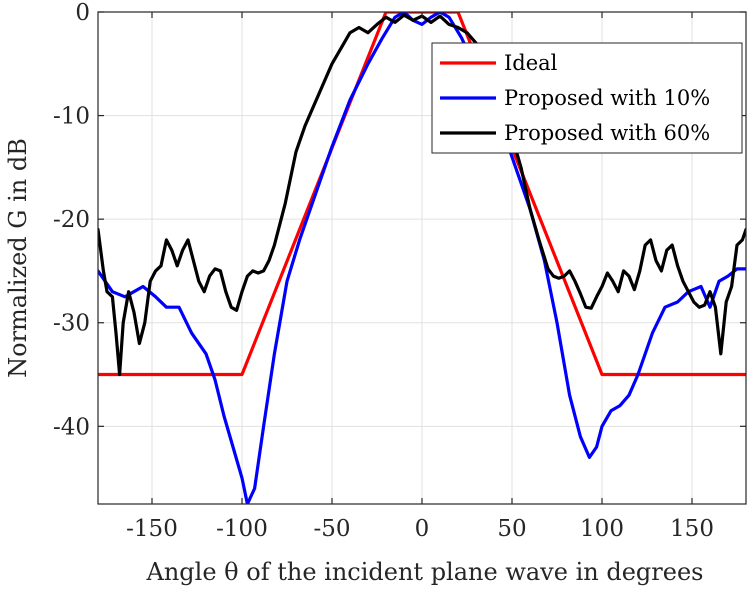 Image resolution: width=747 pixels, height=590 pixels. What do you see at coordinates (242, 529) in the screenshot?
I see `x-tick-label: -100` at bounding box center [242, 529].